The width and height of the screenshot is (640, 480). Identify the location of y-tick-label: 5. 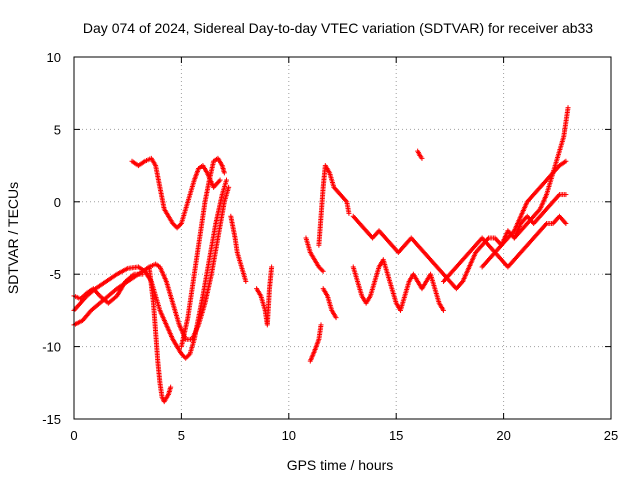
(57, 129).